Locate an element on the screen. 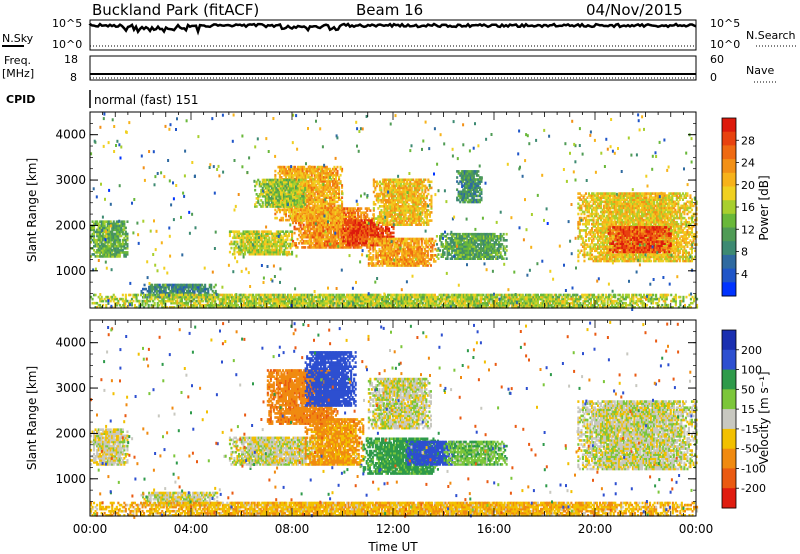 This screenshot has width=800, height=554. data-cell-2099 is located at coordinates (314, 169).